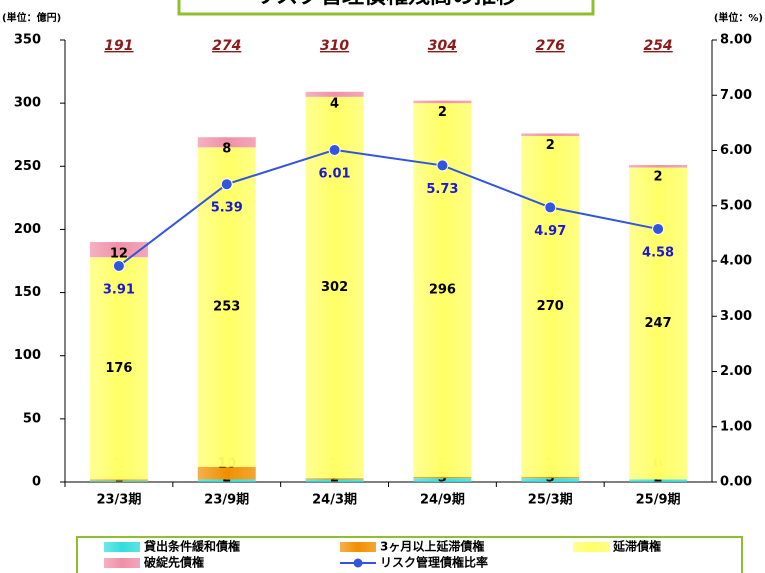 The width and height of the screenshot is (765, 573). I want to click on data-label: 302, so click(334, 287).